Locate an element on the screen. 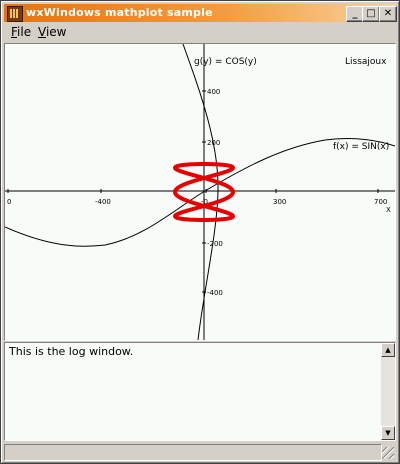 Image resolution: width=400 pixels, height=464 pixels. menu-bar: File View is located at coordinates (200, 32).